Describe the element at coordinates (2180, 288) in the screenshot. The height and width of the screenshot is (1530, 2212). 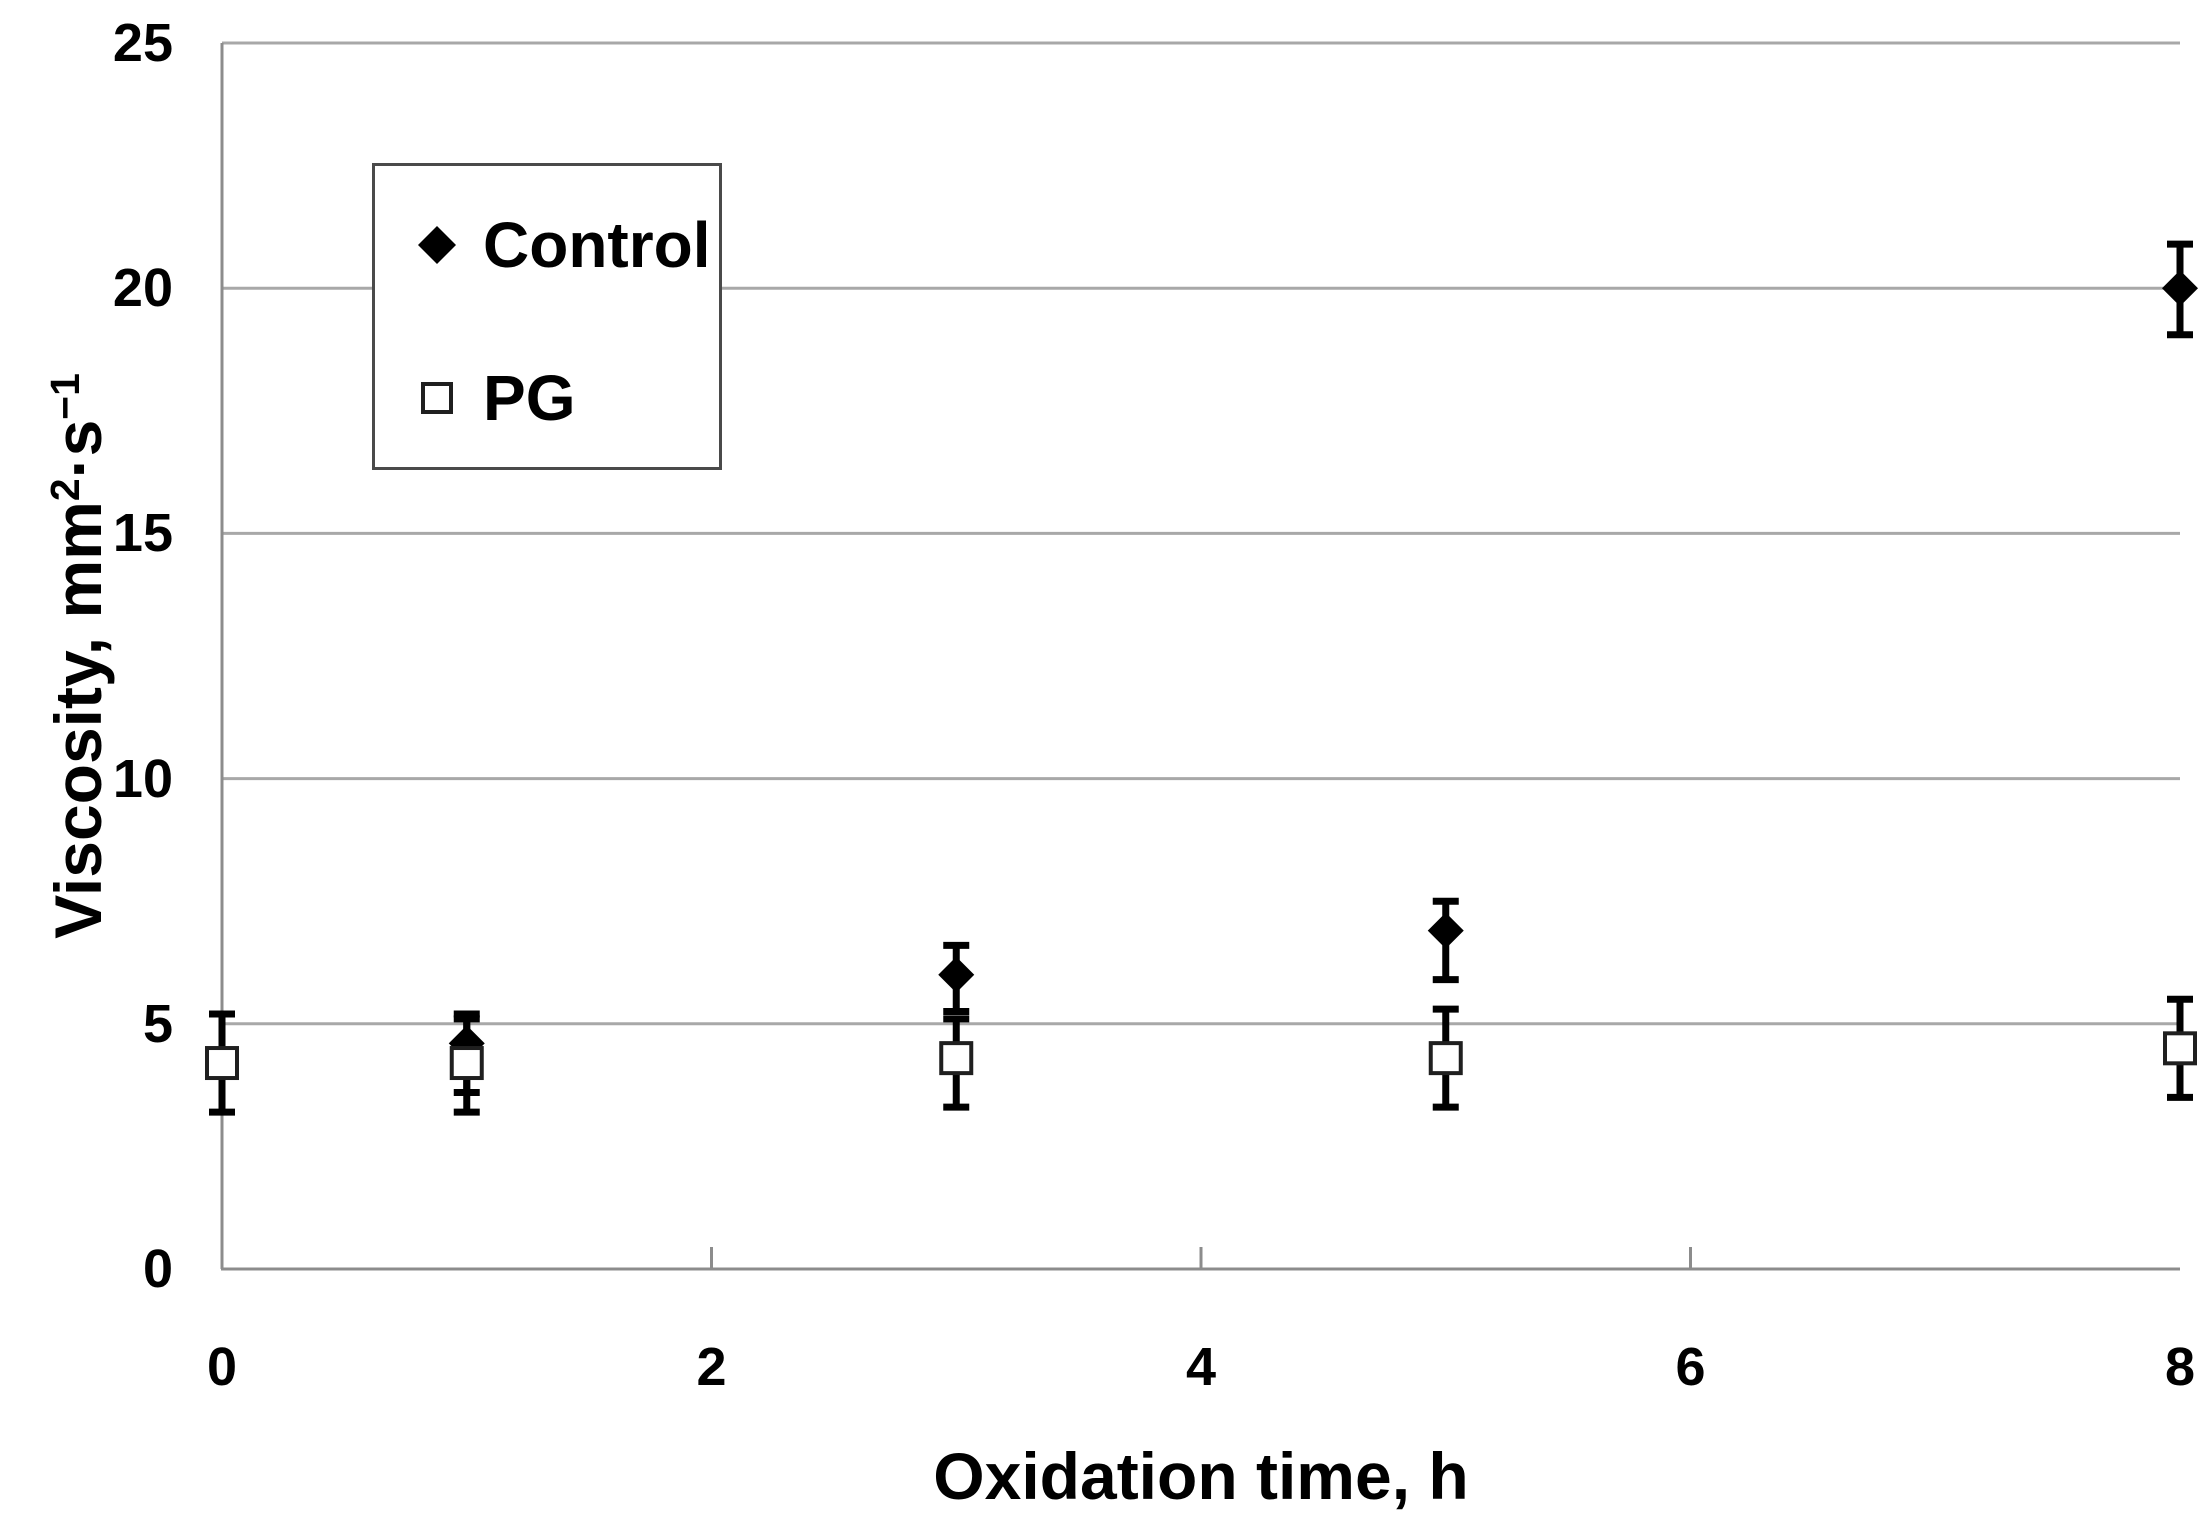
I see `control-marker-x8` at that location.